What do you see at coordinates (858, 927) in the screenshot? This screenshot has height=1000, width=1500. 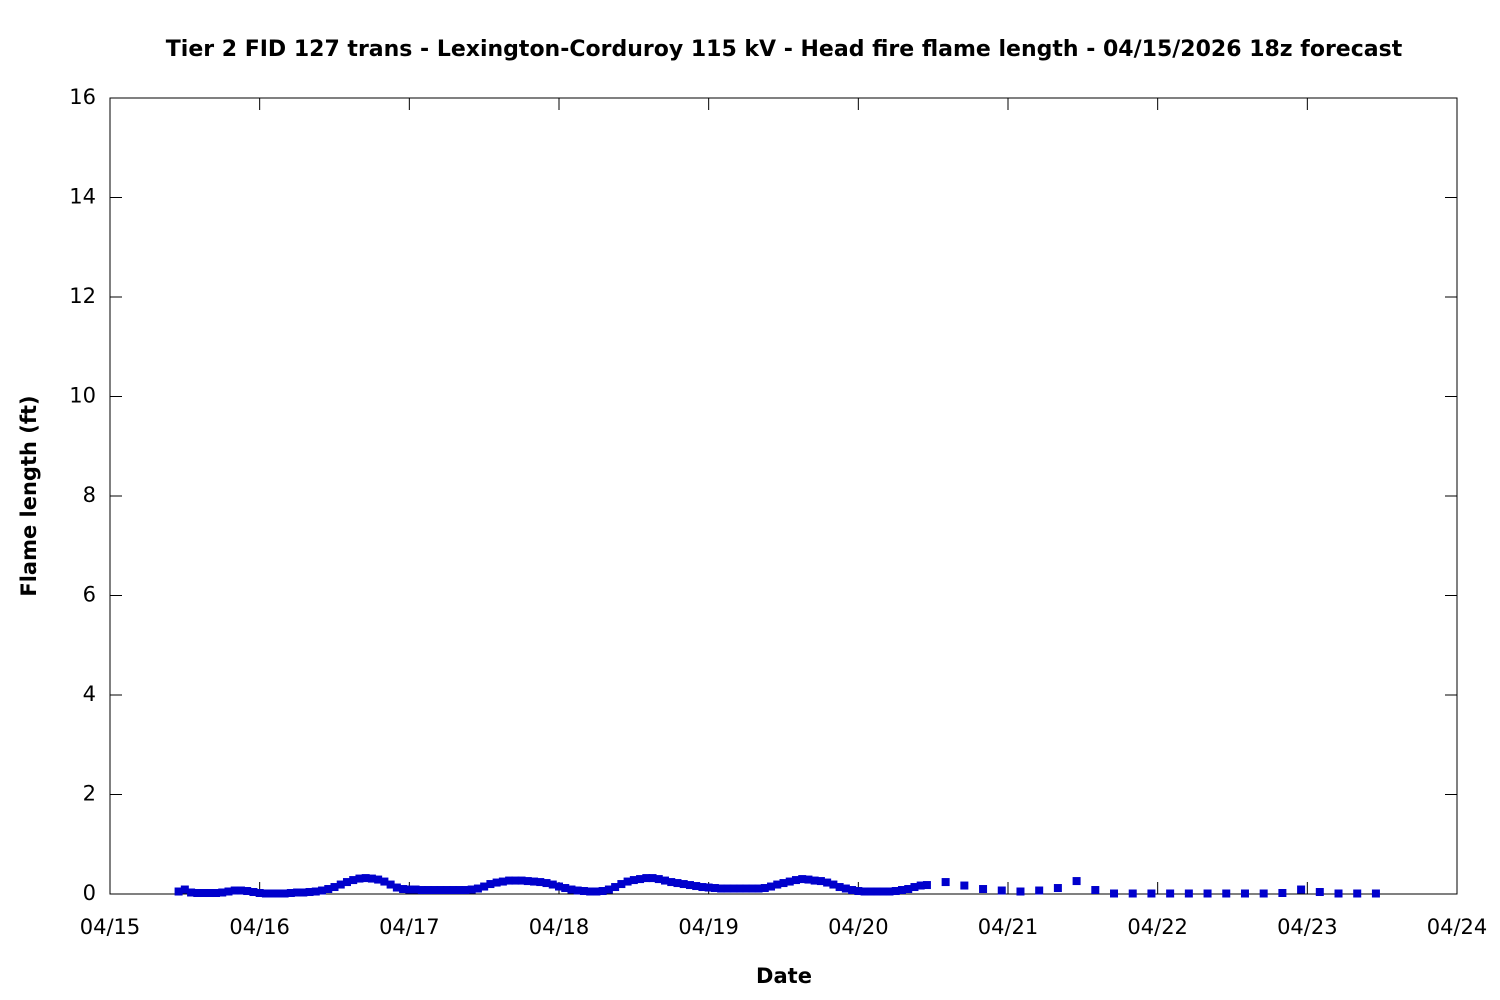 I see `x-tick-label: 04/20` at bounding box center [858, 927].